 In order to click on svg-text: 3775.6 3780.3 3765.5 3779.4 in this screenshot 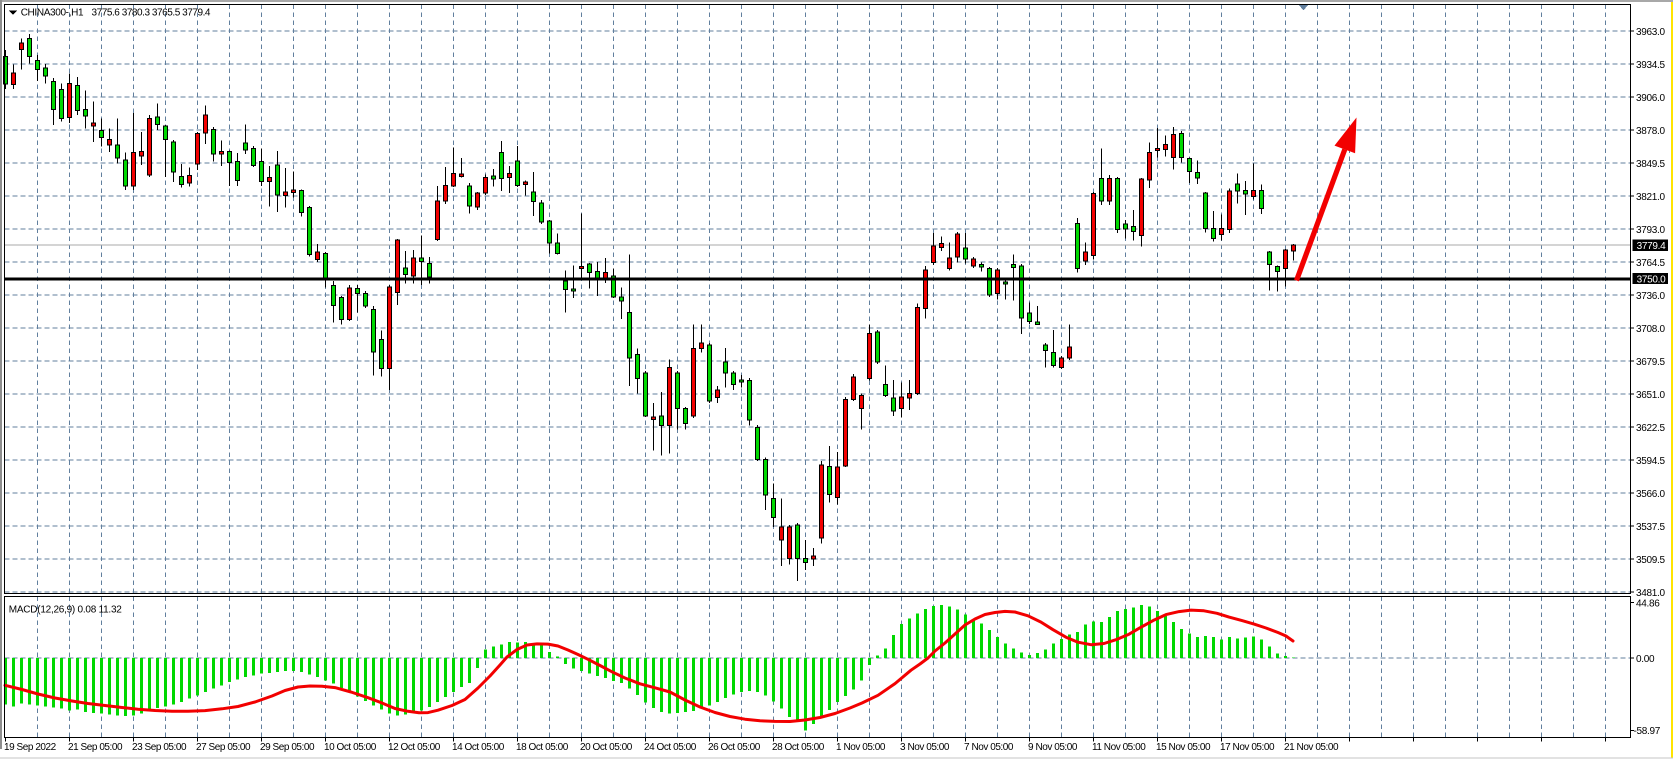, I will do `click(151, 12)`.